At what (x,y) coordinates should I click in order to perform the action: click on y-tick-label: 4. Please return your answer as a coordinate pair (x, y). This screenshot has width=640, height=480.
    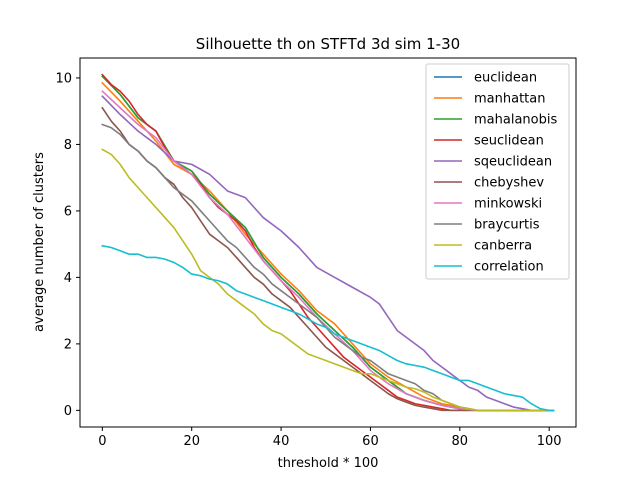
    Looking at the image, I should click on (68, 278).